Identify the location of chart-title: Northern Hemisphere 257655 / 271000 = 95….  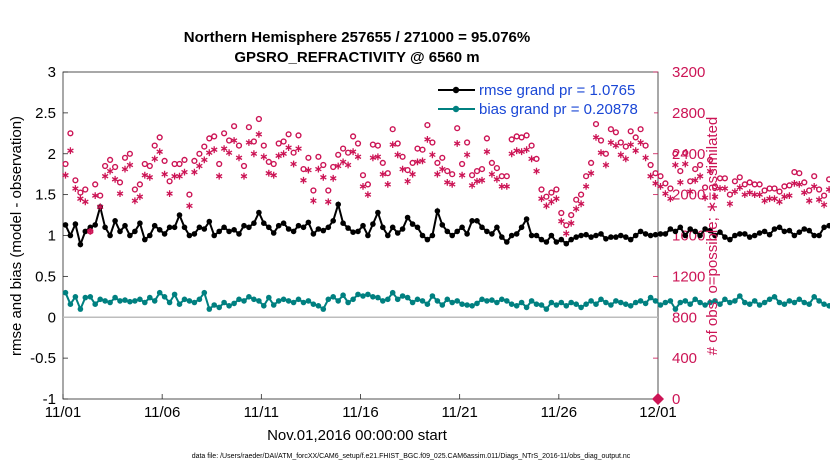
(357, 37).